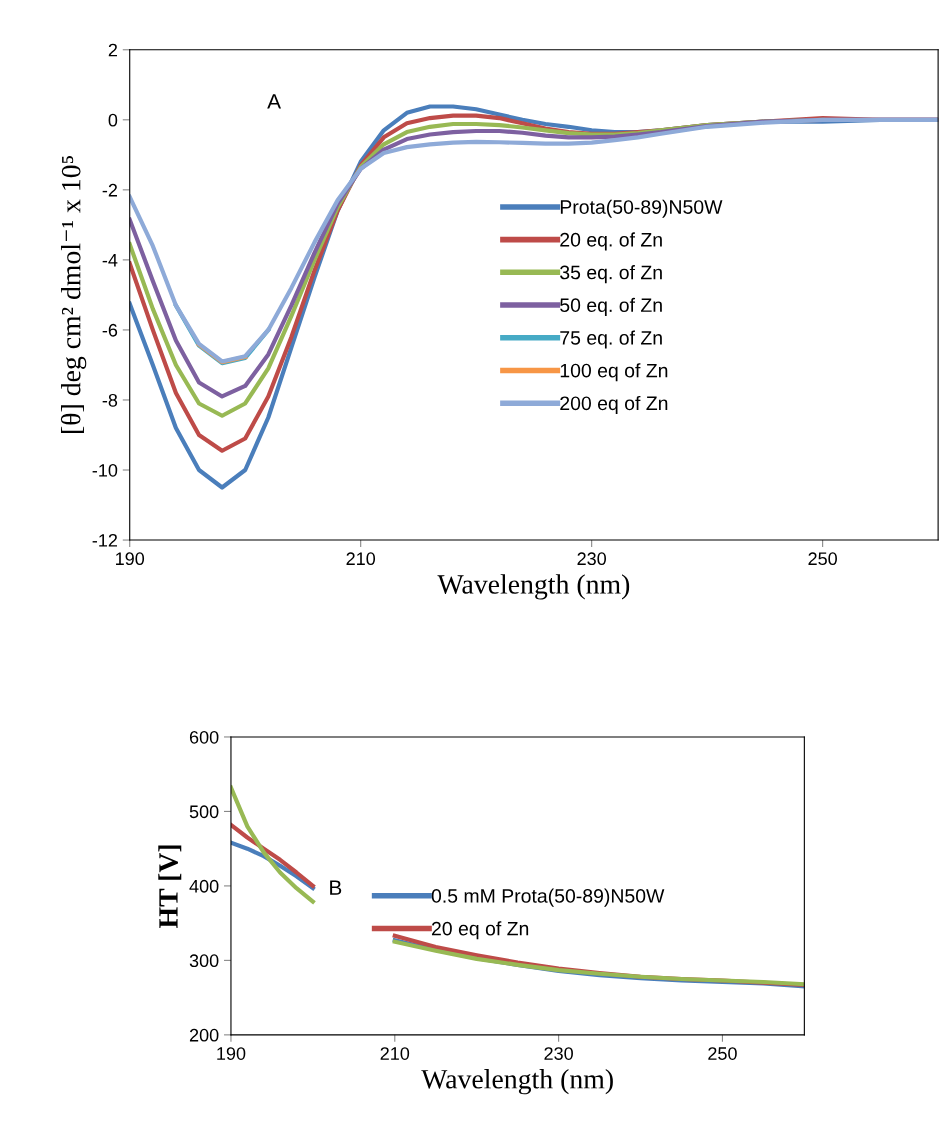 The height and width of the screenshot is (1131, 940). I want to click on y-tick-label: -4, so click(110, 260).